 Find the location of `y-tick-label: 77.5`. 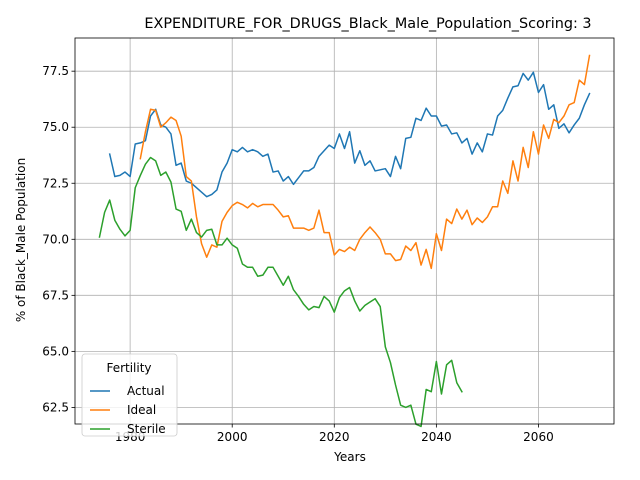

y-tick-label: 77.5 is located at coordinates (55, 71).